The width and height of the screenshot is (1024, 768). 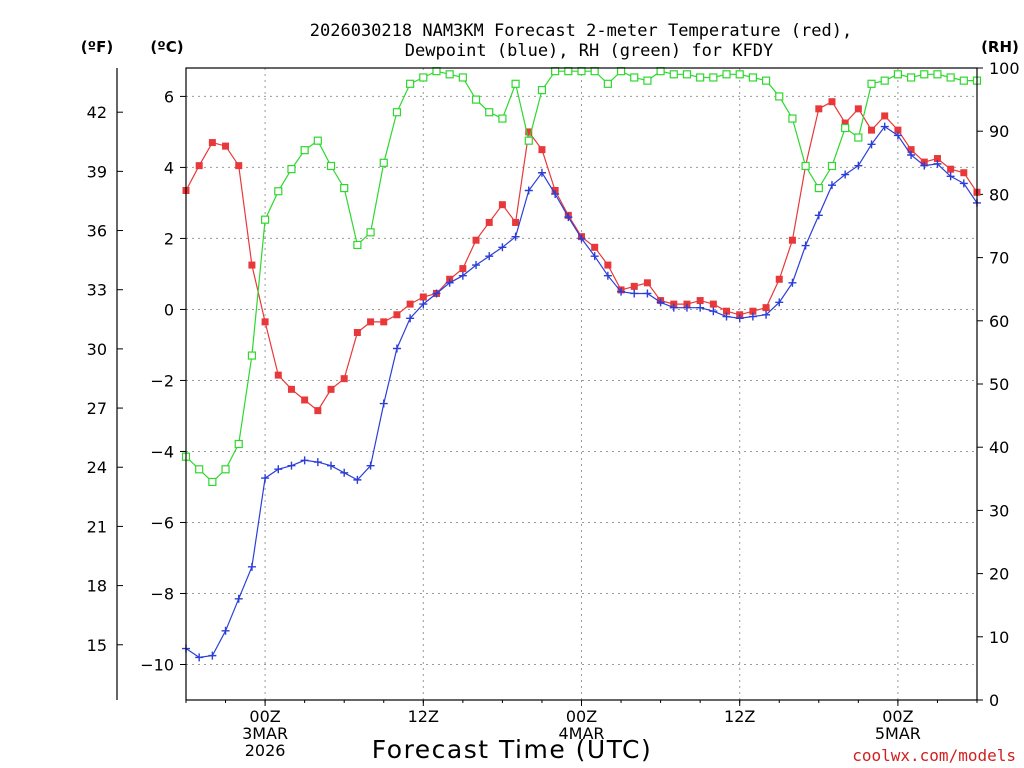 I want to click on celsius-tick-label: −8, so click(x=162, y=593).